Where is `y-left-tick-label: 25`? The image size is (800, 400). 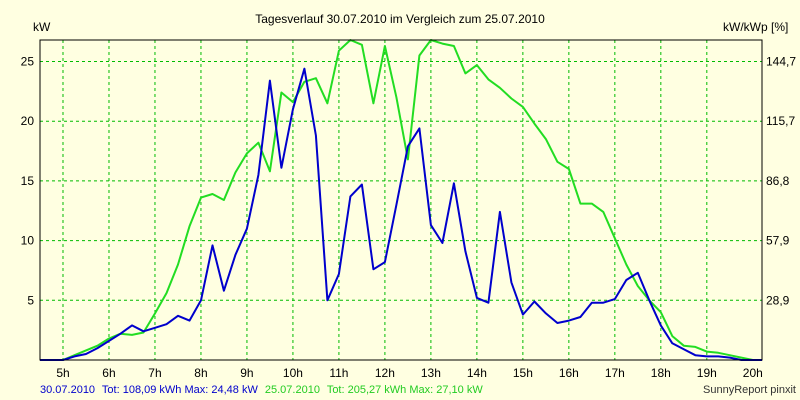 y-left-tick-label: 25 is located at coordinates (28, 61).